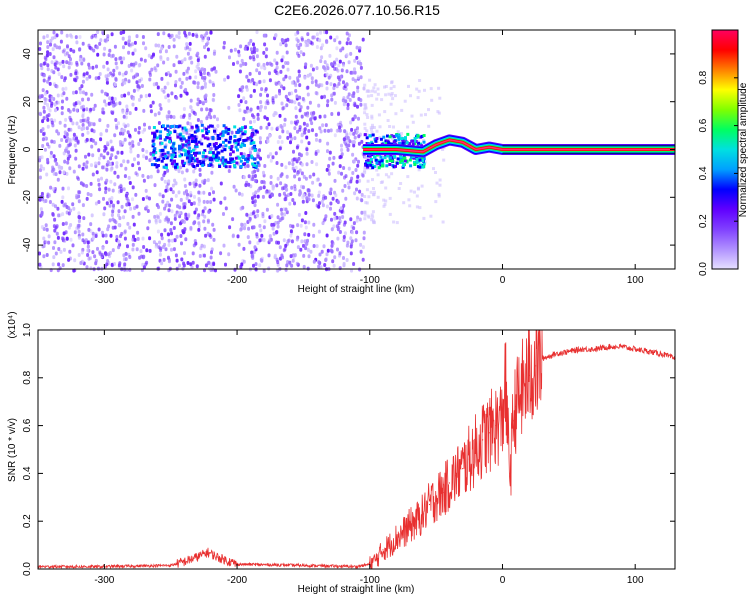 This screenshot has height=600, width=750. I want to click on colorbar-label: Normalized spectral amplitude, so click(743, 149).